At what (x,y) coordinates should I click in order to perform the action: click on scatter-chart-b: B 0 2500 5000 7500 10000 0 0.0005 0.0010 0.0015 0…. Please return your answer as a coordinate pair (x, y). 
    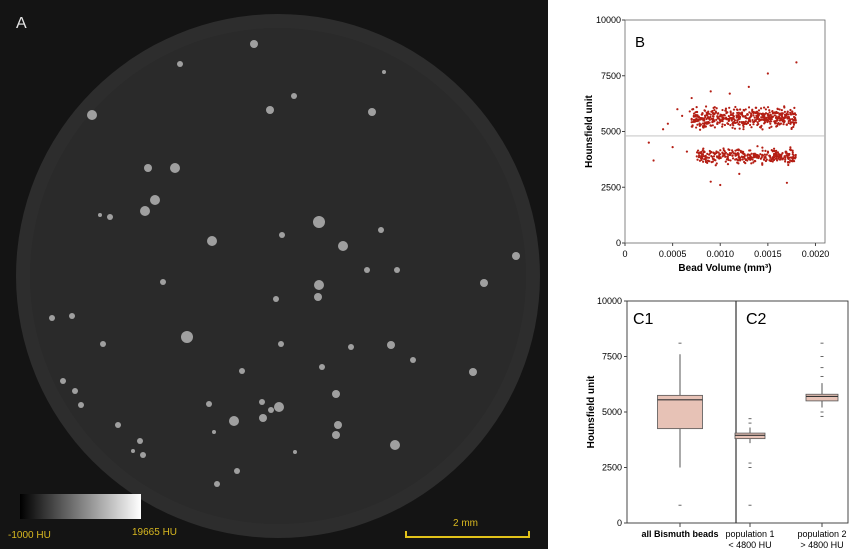
    Looking at the image, I should click on (706, 144).